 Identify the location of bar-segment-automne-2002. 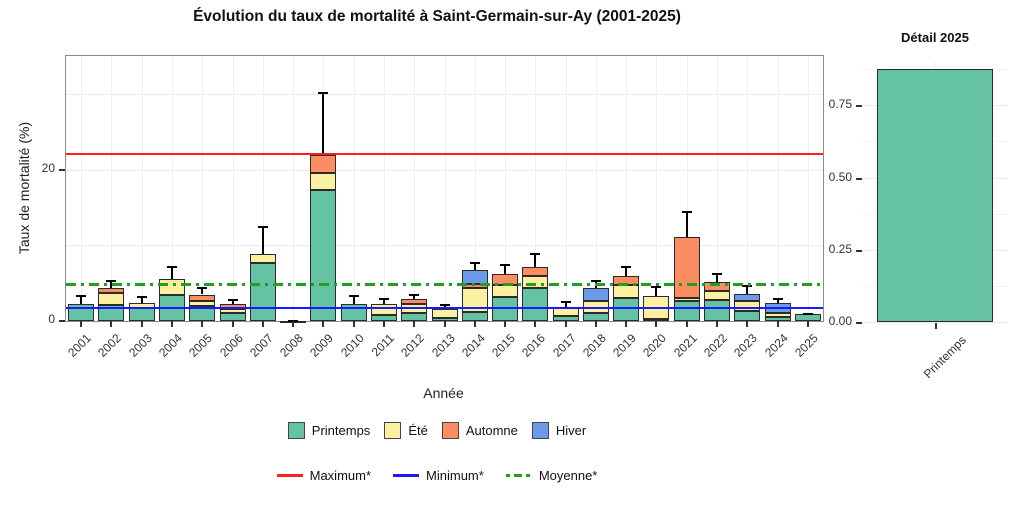
(111, 290).